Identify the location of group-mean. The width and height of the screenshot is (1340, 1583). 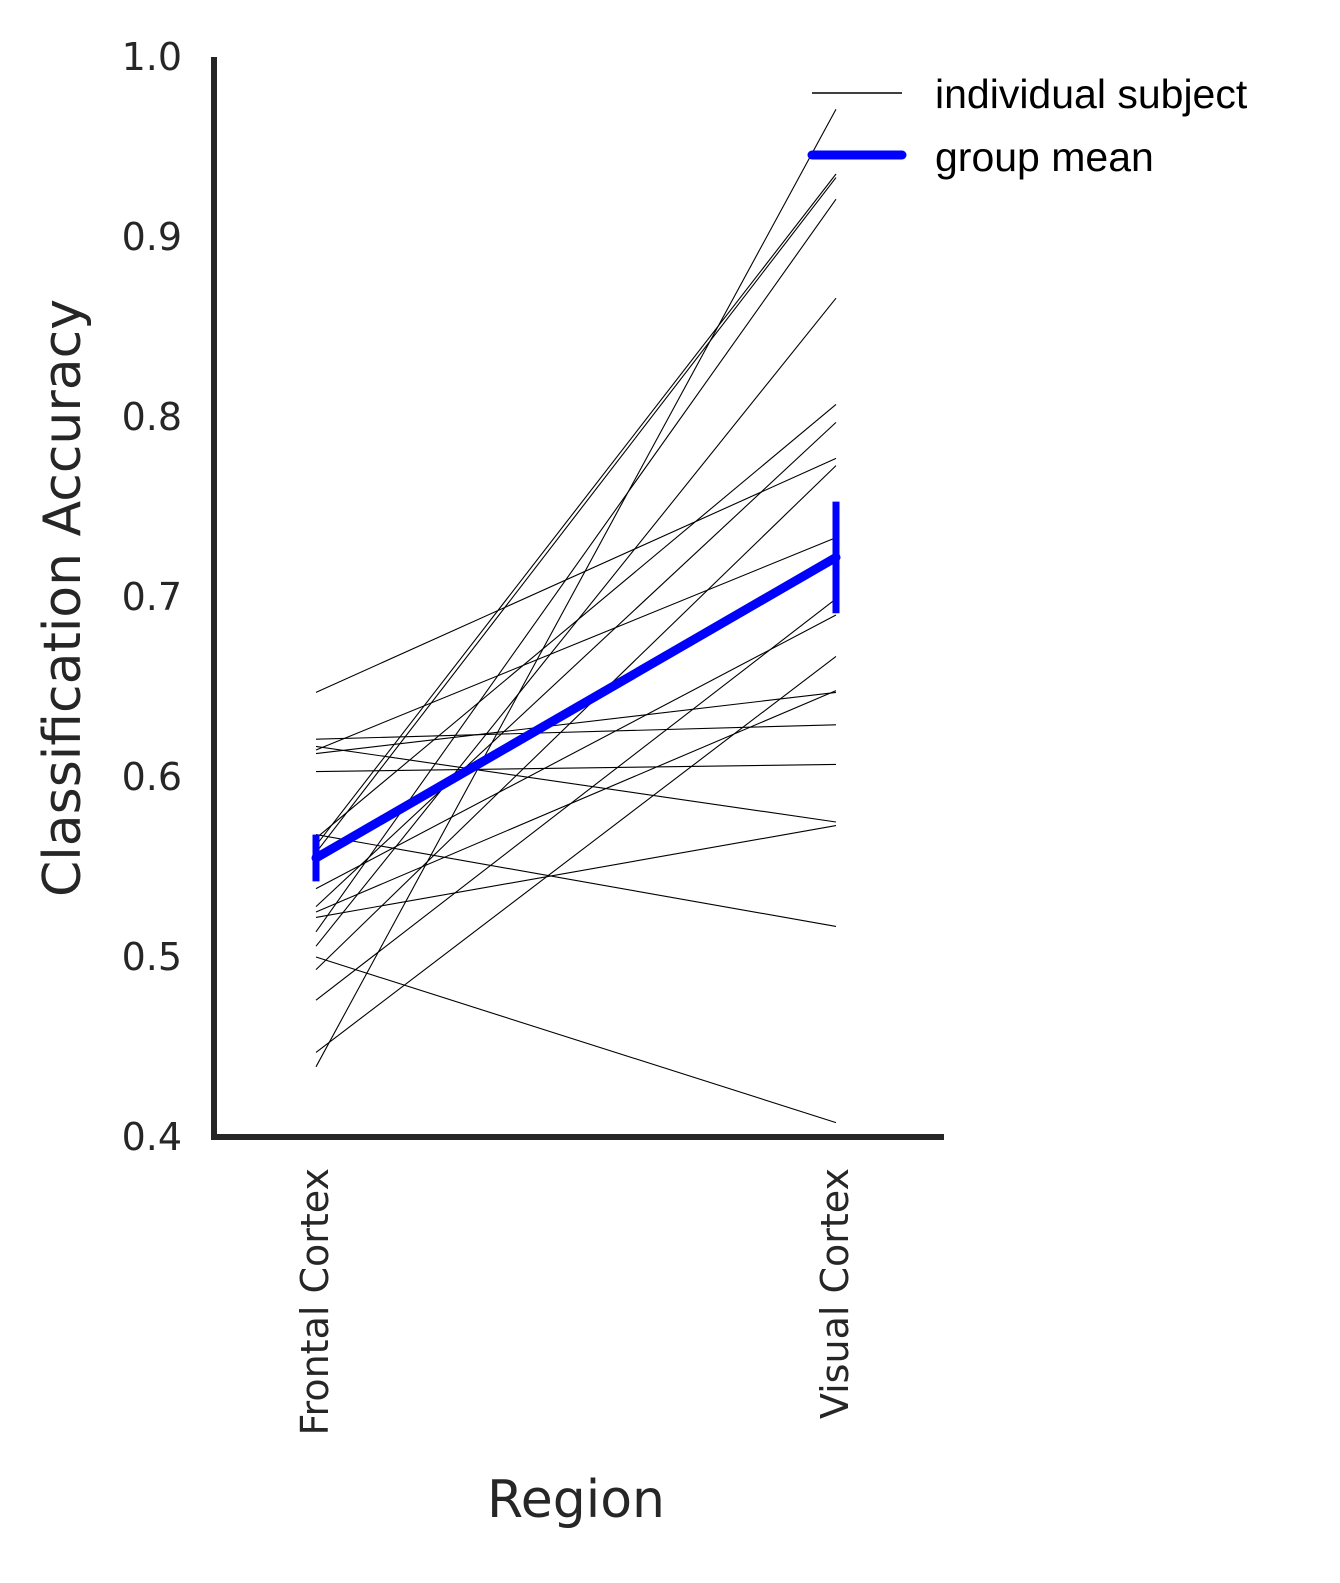
(576, 691).